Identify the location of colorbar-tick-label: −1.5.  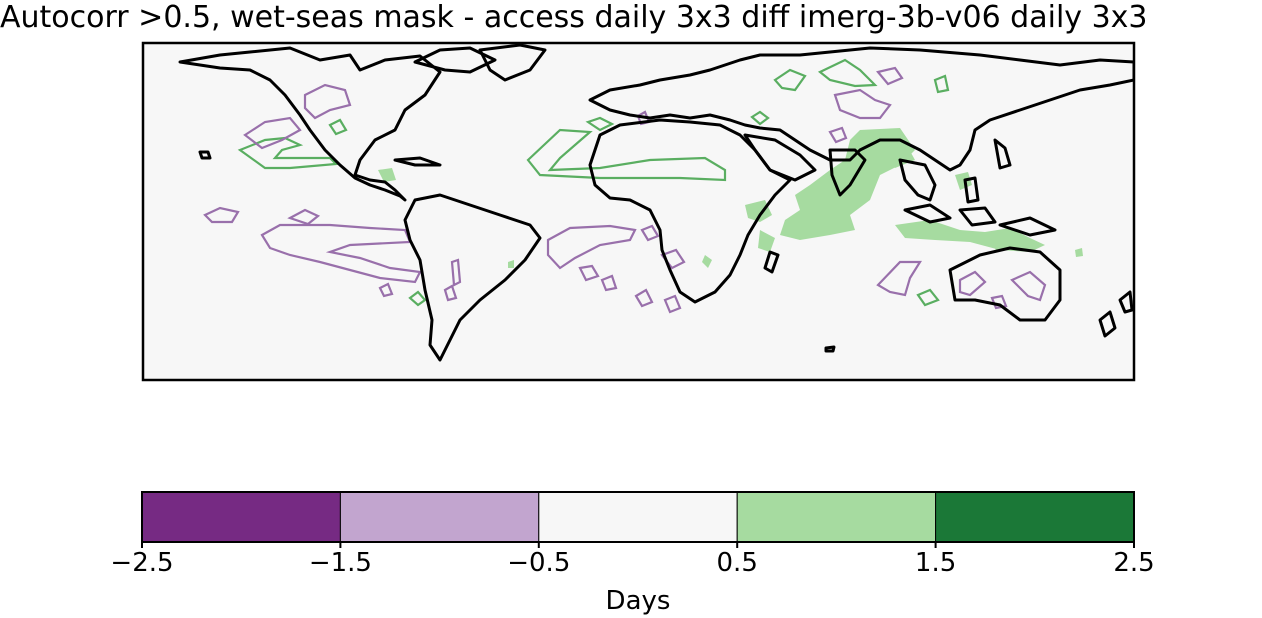
(340, 563).